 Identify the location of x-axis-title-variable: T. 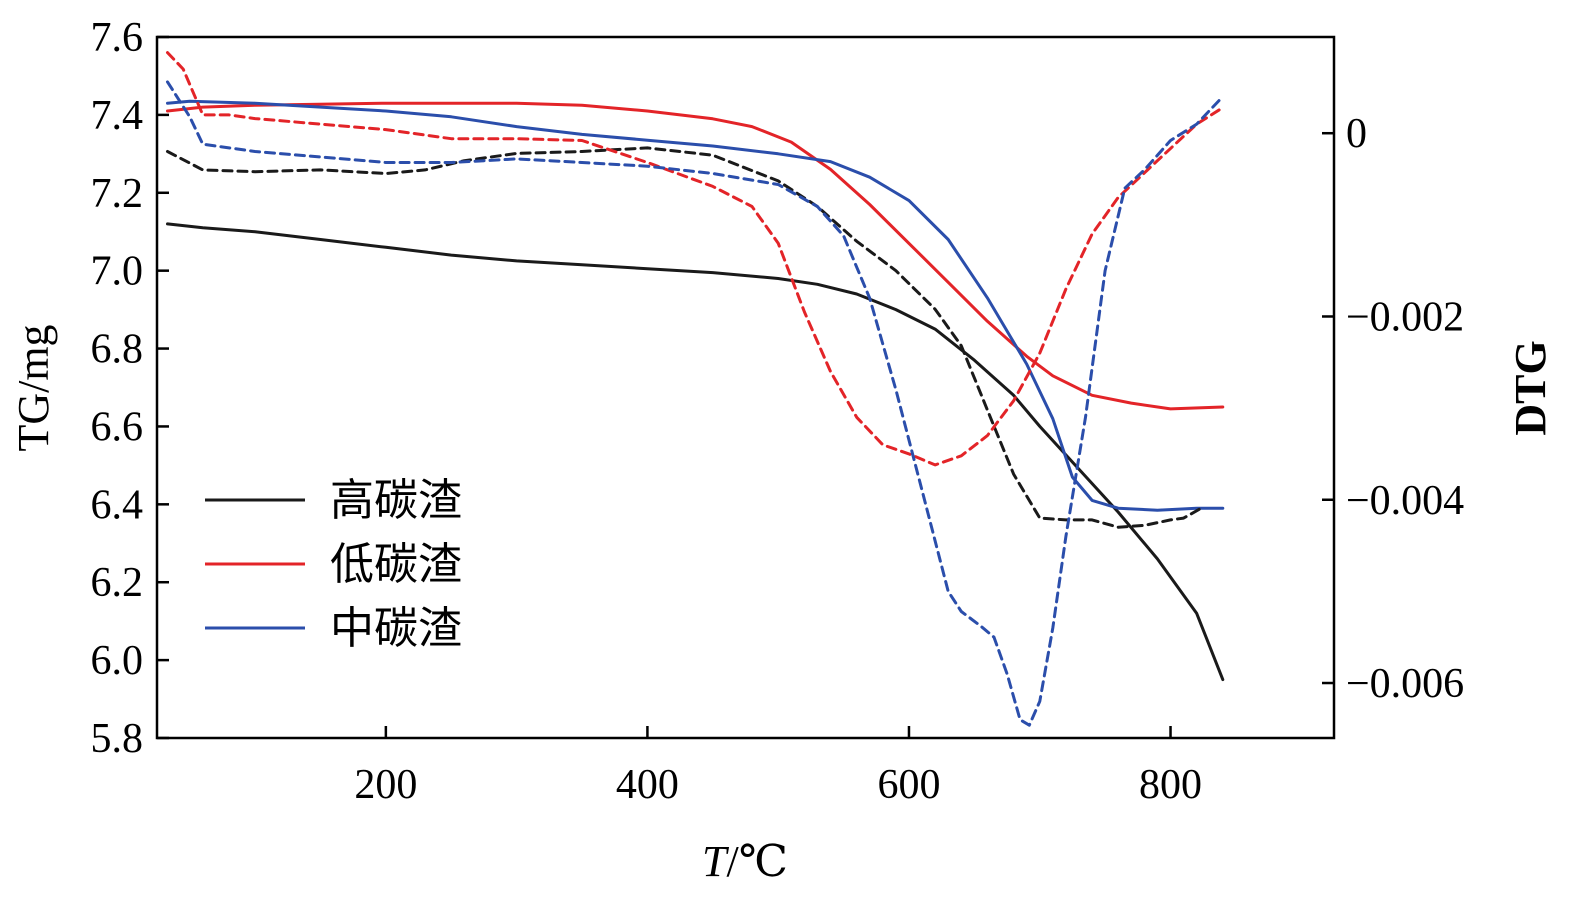
(716, 861).